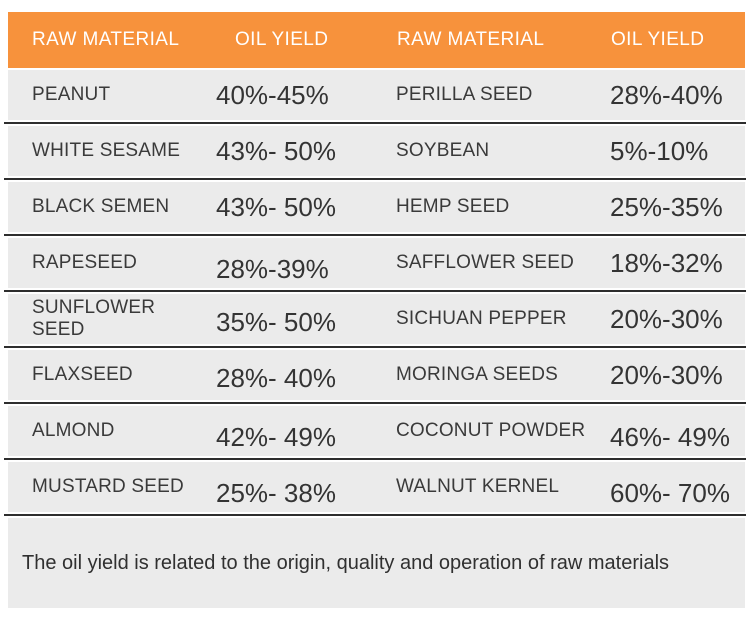 Image resolution: width=750 pixels, height=630 pixels. Describe the element at coordinates (71, 94) in the screenshot. I see `material-name-left: PEANUT` at that location.